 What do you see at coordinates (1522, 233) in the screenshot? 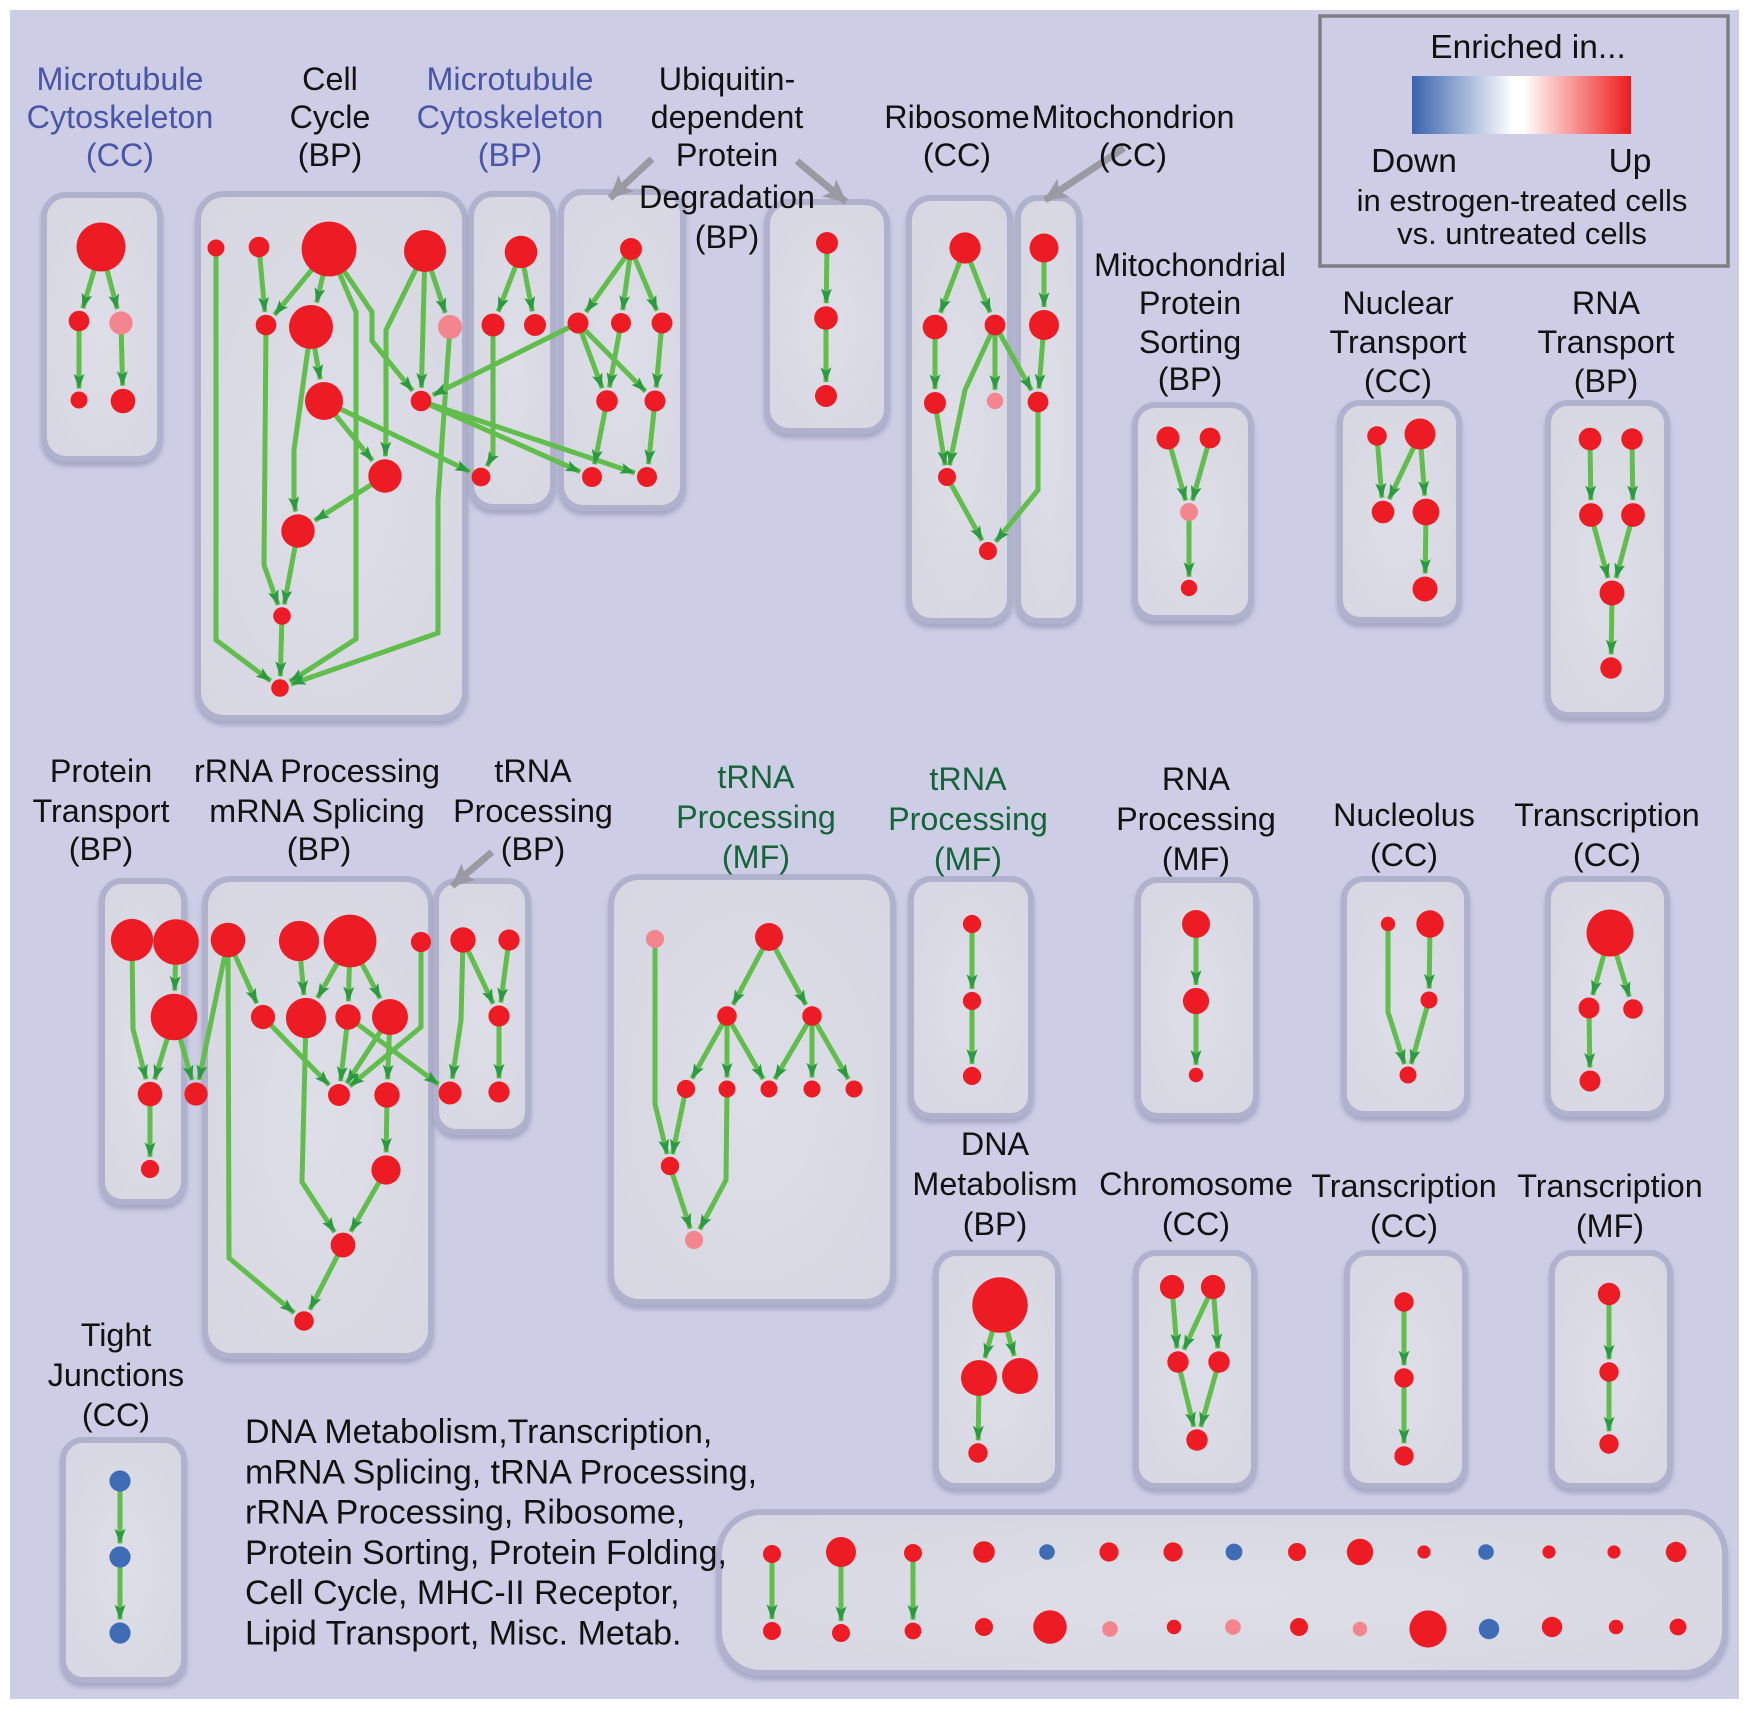
I see `svg-text: vs. untreated cells` at bounding box center [1522, 233].